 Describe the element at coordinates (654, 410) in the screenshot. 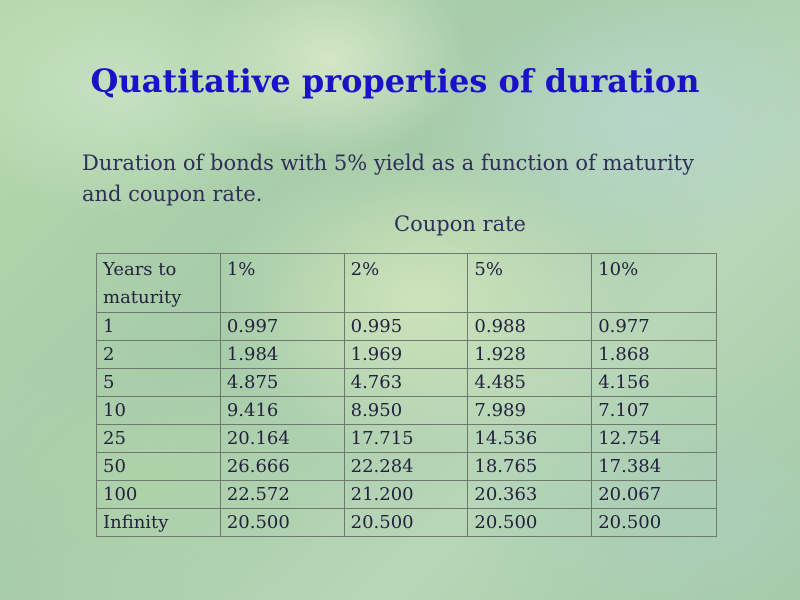

I see `cell-duration: 7.107` at that location.